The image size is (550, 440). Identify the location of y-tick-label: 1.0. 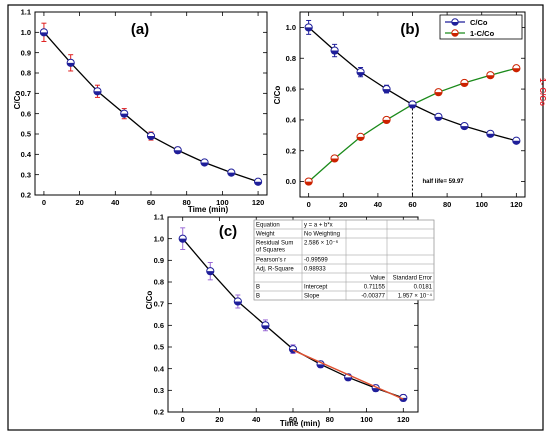
(159, 238).